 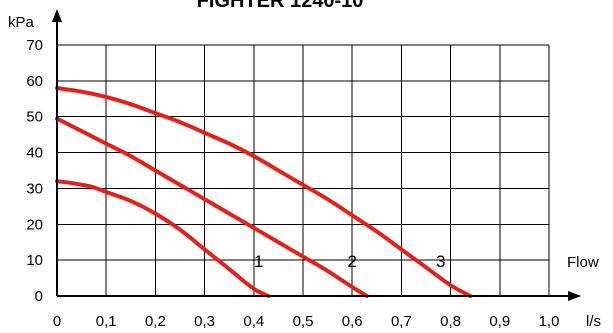 I want to click on x-tick-label: 0, so click(x=57, y=321).